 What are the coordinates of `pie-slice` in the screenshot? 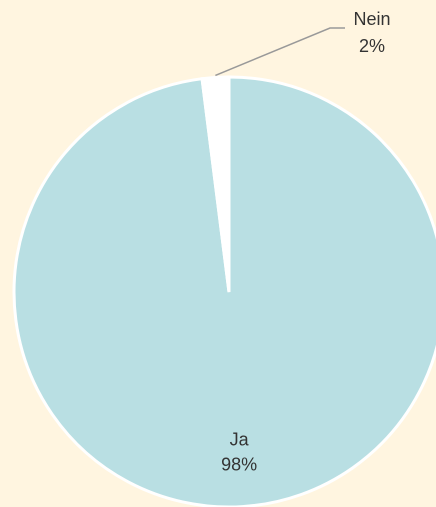 It's located at (215, 184).